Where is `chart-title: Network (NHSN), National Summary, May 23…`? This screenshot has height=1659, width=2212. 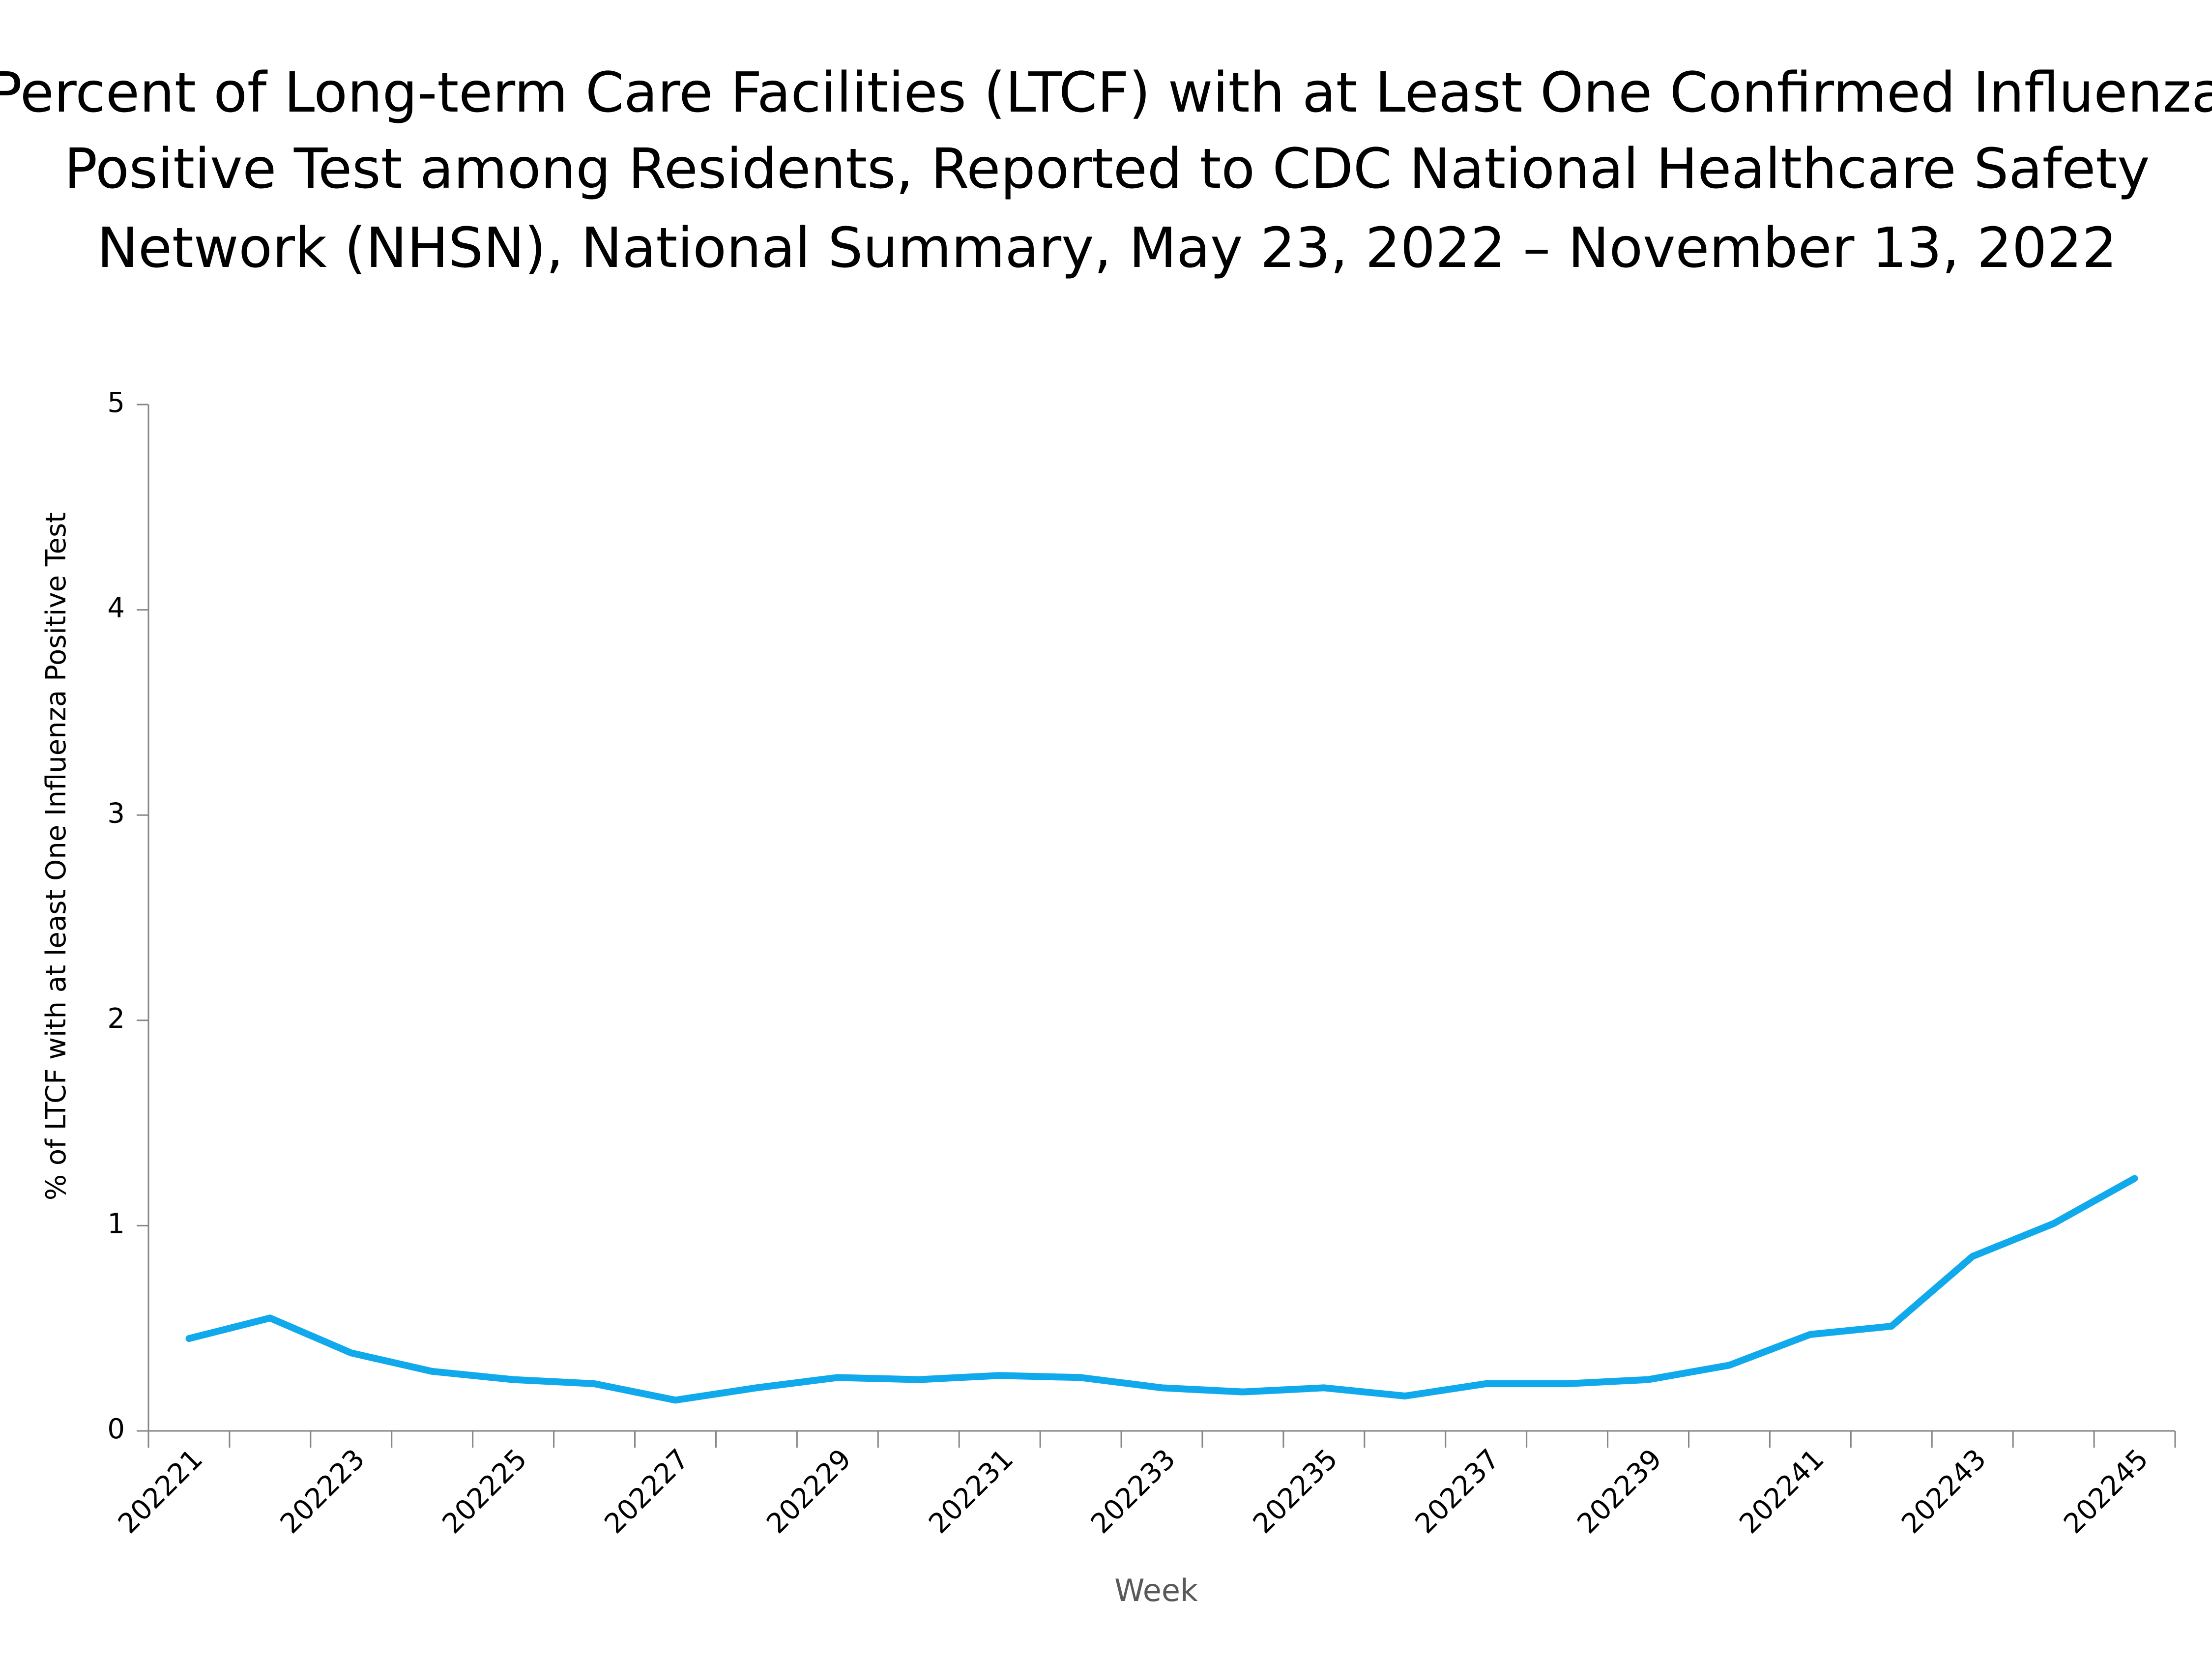
chart-title: Network (NHSN), National Summary, May 23… is located at coordinates (1107, 248).